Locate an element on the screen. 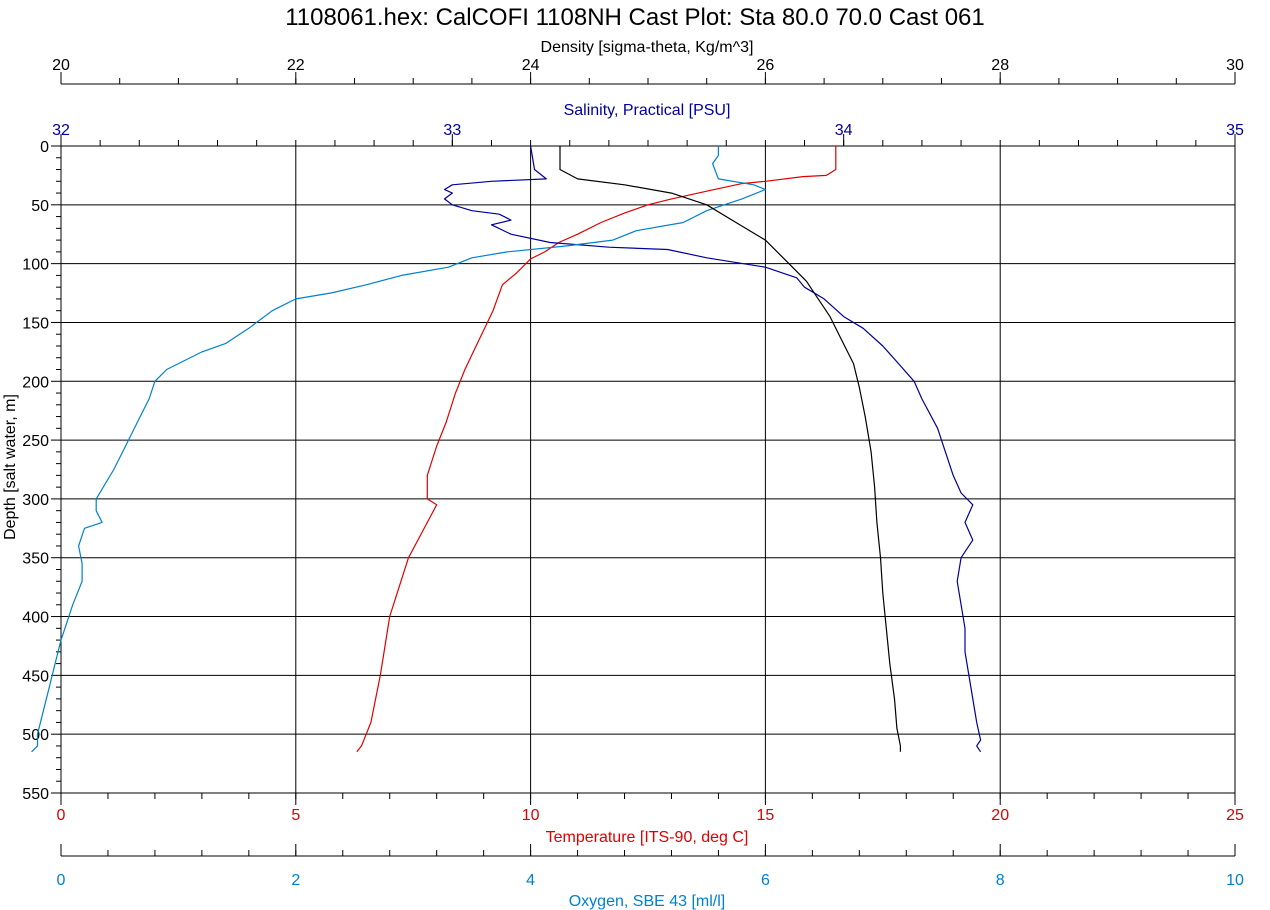 The image size is (1270, 910). depth-tick-label: 550 is located at coordinates (35, 794).